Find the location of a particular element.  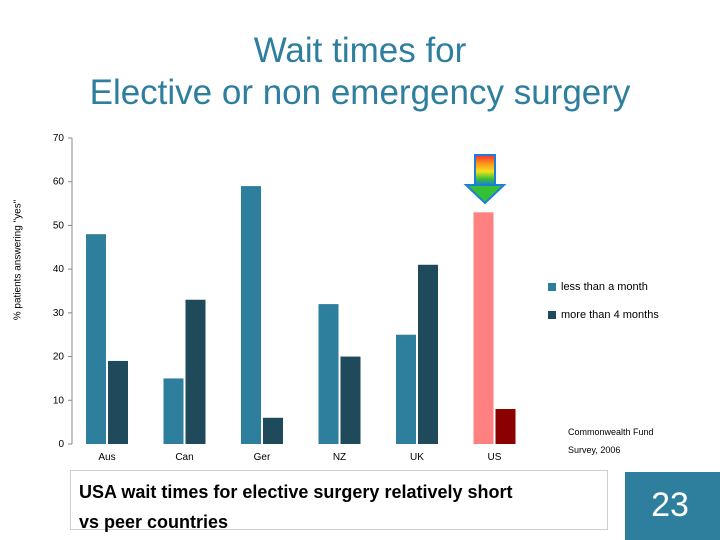

bar-aus-more-than-4-months is located at coordinates (118, 402).